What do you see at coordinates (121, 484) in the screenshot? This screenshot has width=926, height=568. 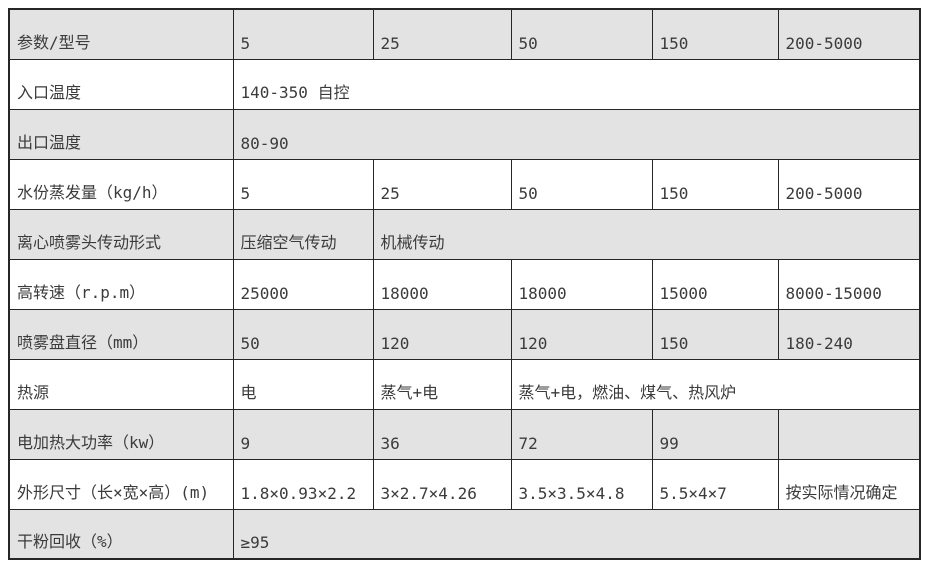 I see `row-label-dimensions: 外形尺寸（长×宽×高）(m)` at bounding box center [121, 484].